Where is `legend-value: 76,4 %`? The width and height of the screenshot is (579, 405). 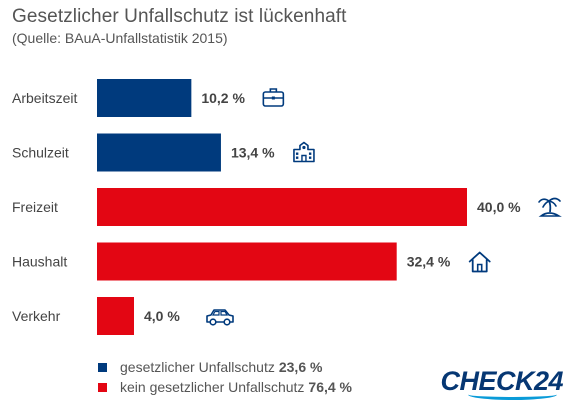 legend-value: 76,4 % is located at coordinates (330, 387).